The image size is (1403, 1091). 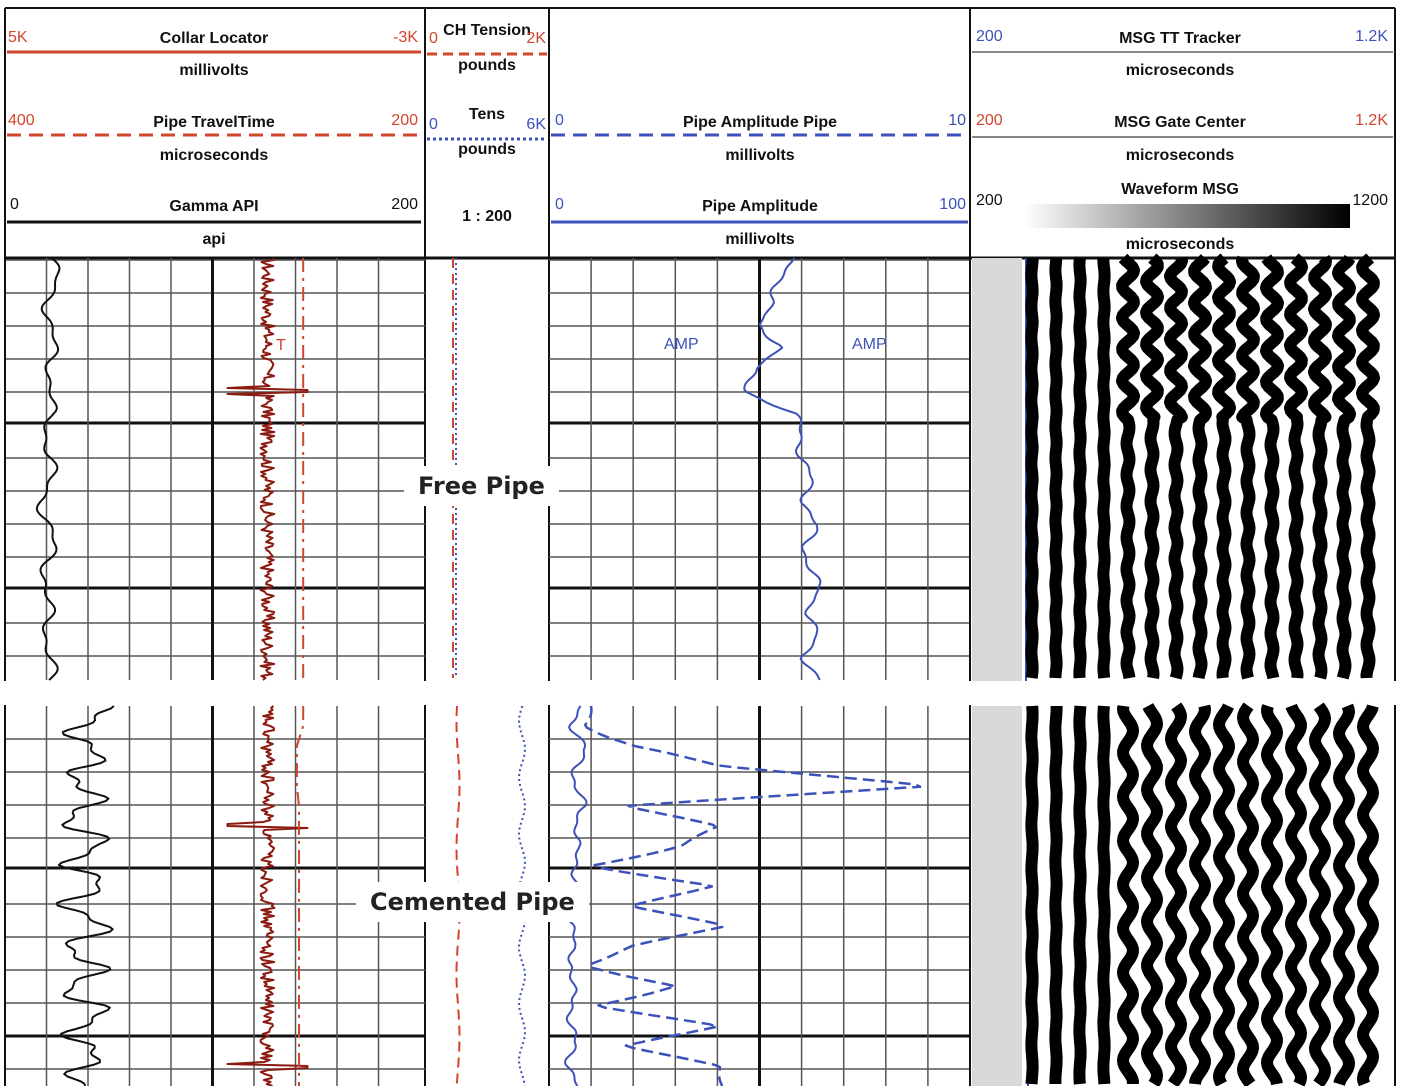 What do you see at coordinates (481, 486) in the screenshot?
I see `free-pipe-label: Free Pipe` at bounding box center [481, 486].